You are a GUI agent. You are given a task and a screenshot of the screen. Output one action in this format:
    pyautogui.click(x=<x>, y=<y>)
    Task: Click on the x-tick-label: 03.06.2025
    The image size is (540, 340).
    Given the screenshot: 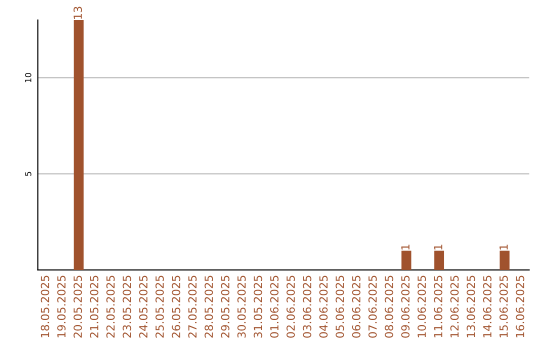 What is the action you would take?
    pyautogui.click(x=307, y=307)
    